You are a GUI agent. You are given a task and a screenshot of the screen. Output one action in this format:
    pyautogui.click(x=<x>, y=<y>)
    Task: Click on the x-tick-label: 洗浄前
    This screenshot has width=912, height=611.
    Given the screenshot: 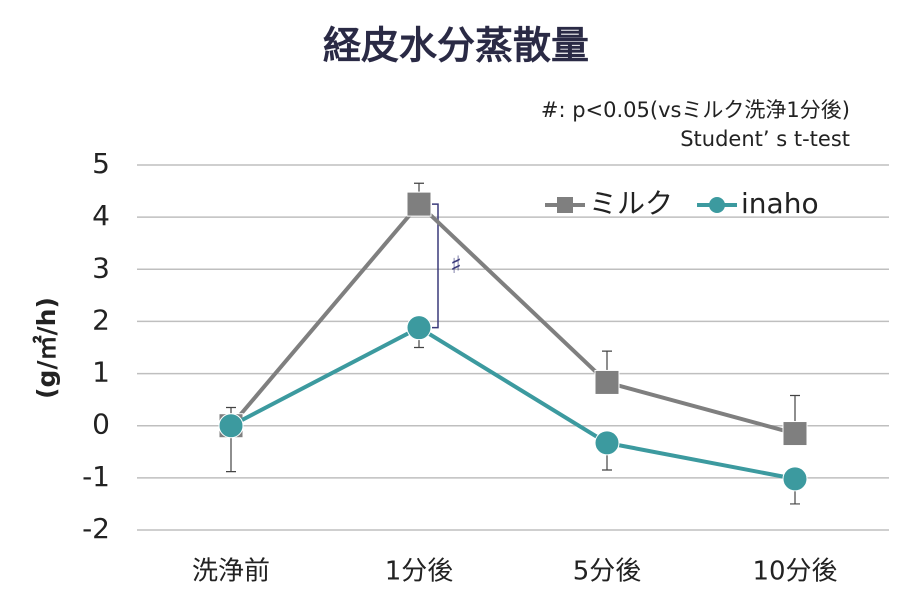 What is the action you would take?
    pyautogui.click(x=231, y=572)
    